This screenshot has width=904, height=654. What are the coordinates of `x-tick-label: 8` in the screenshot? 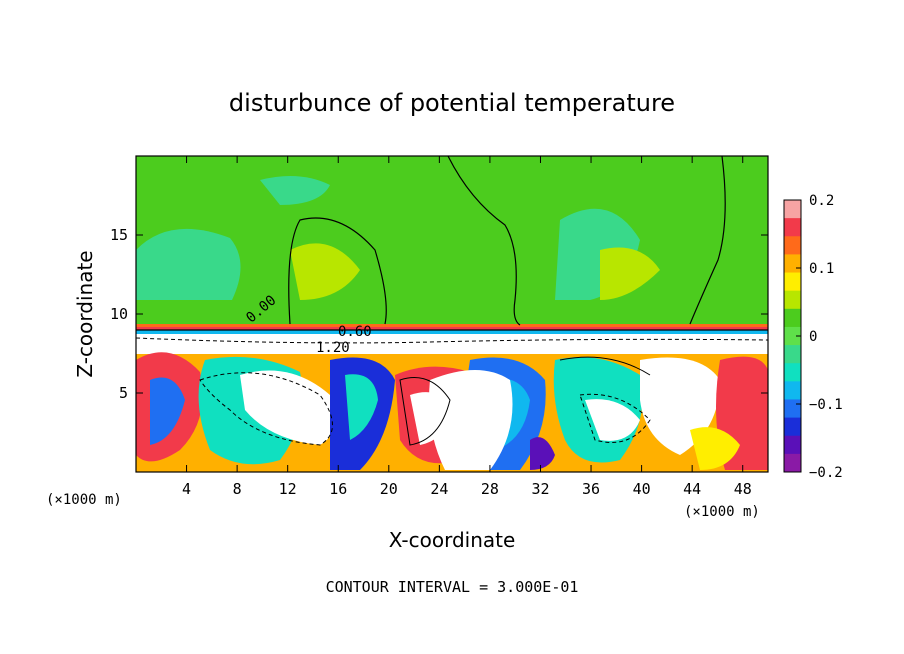 It's located at (237, 489).